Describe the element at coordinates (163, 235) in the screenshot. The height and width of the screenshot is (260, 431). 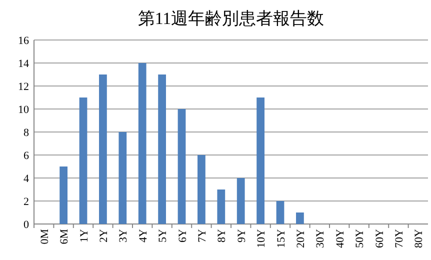
I see `x-tick-label: 5Y` at that location.